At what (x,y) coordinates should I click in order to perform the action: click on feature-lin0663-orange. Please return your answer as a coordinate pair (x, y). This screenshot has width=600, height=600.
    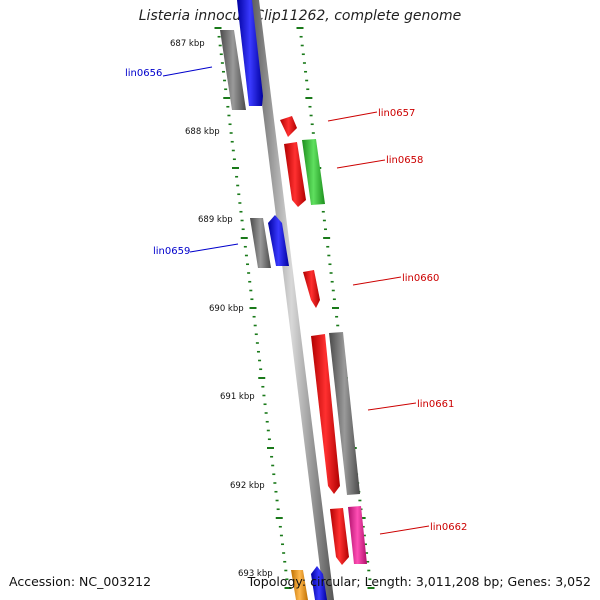
    Looking at the image, I should click on (299, 585).